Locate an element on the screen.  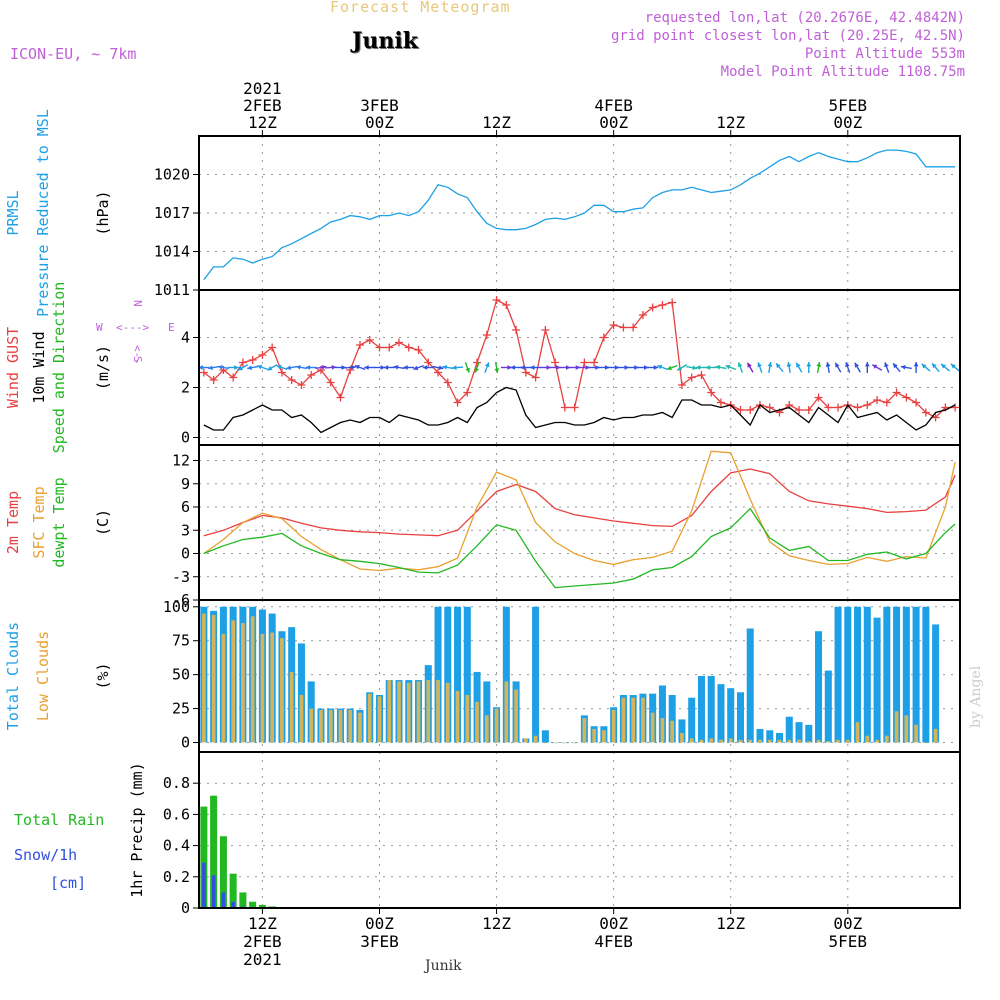
precip-legend-rain: Total Rain is located at coordinates (59, 820).